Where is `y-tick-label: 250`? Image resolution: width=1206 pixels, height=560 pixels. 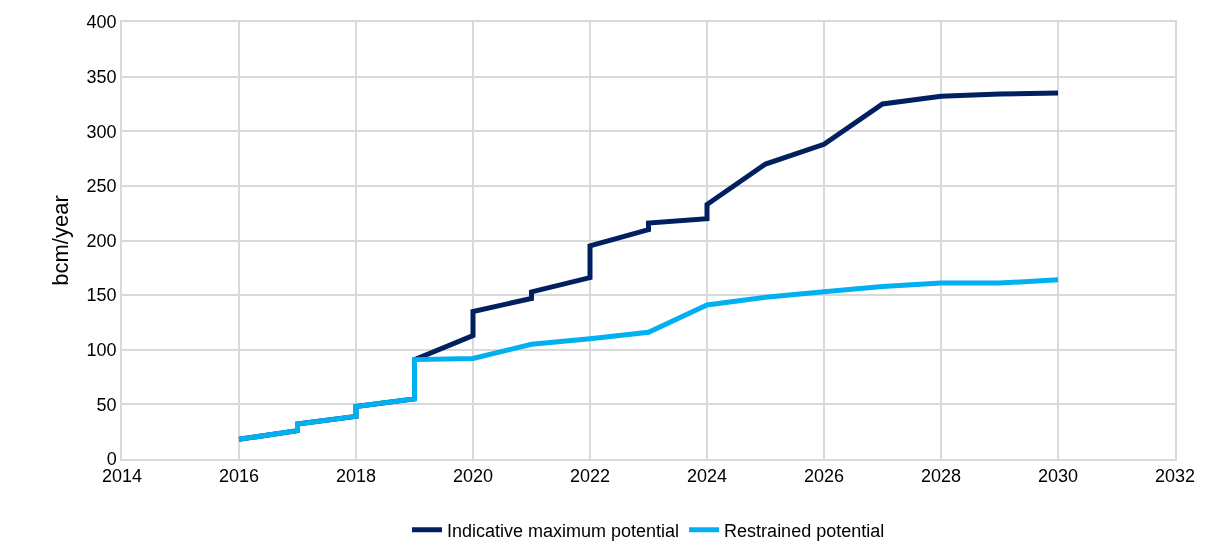
y-tick-label: 250 is located at coordinates (101, 186).